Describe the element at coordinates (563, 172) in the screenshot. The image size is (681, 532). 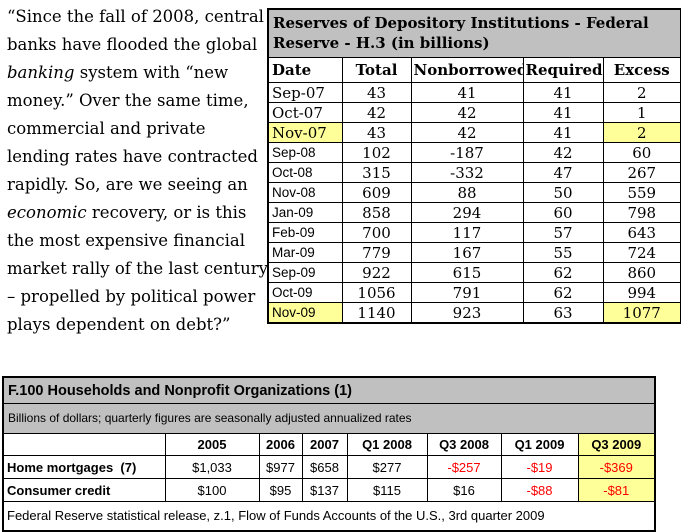
I see `cell-required: 47` at that location.